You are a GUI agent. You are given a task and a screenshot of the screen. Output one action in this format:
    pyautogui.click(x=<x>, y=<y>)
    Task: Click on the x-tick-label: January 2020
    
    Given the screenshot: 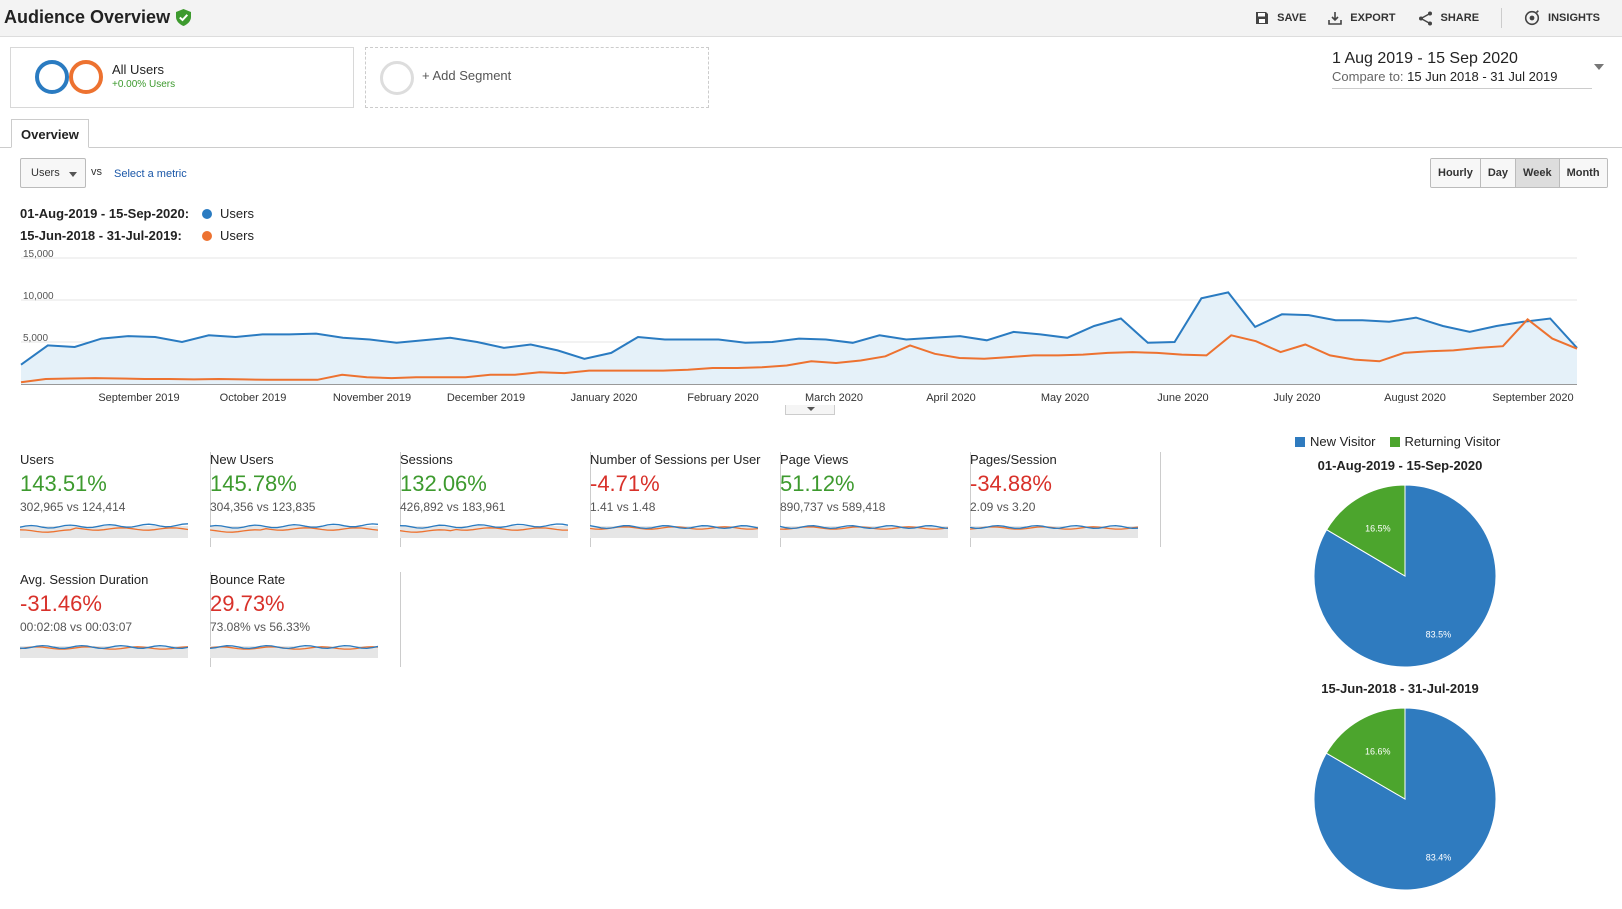 What is the action you would take?
    pyautogui.click(x=604, y=397)
    